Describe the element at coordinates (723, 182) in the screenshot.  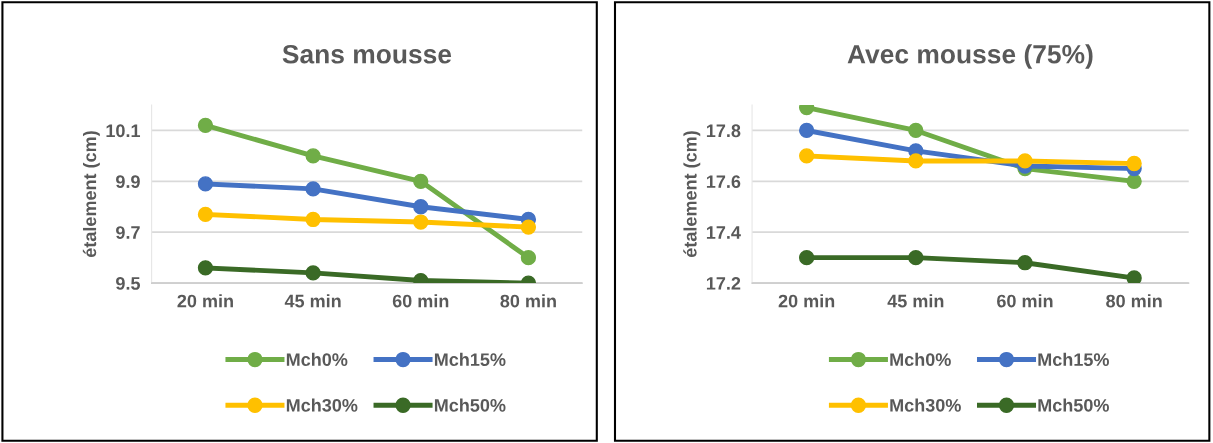
I see `y-tick-label: 17.6` at that location.